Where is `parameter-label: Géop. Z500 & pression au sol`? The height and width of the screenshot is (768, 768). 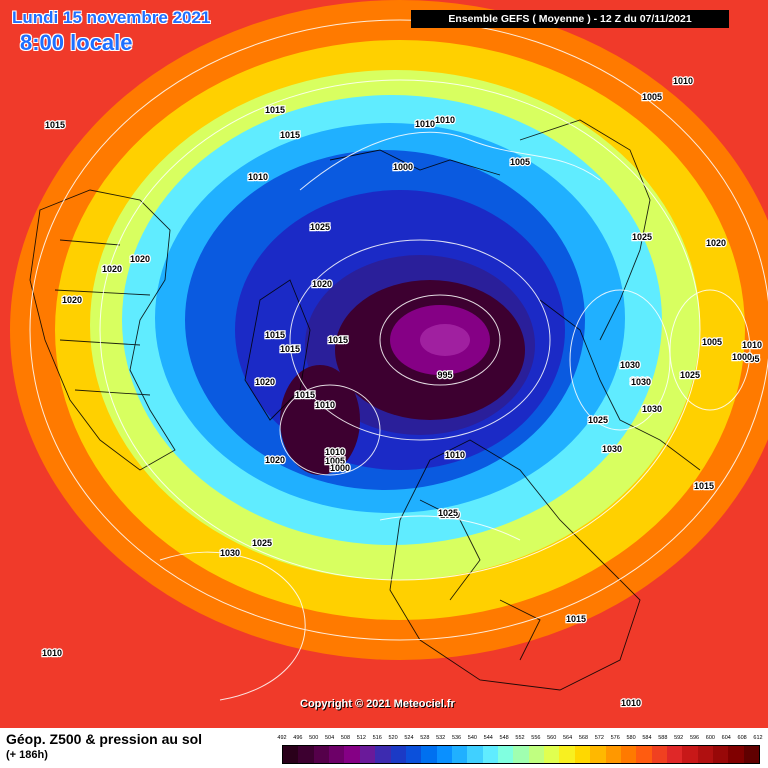
parameter-label: Géop. Z500 & pression au sol is located at coordinates (104, 739).